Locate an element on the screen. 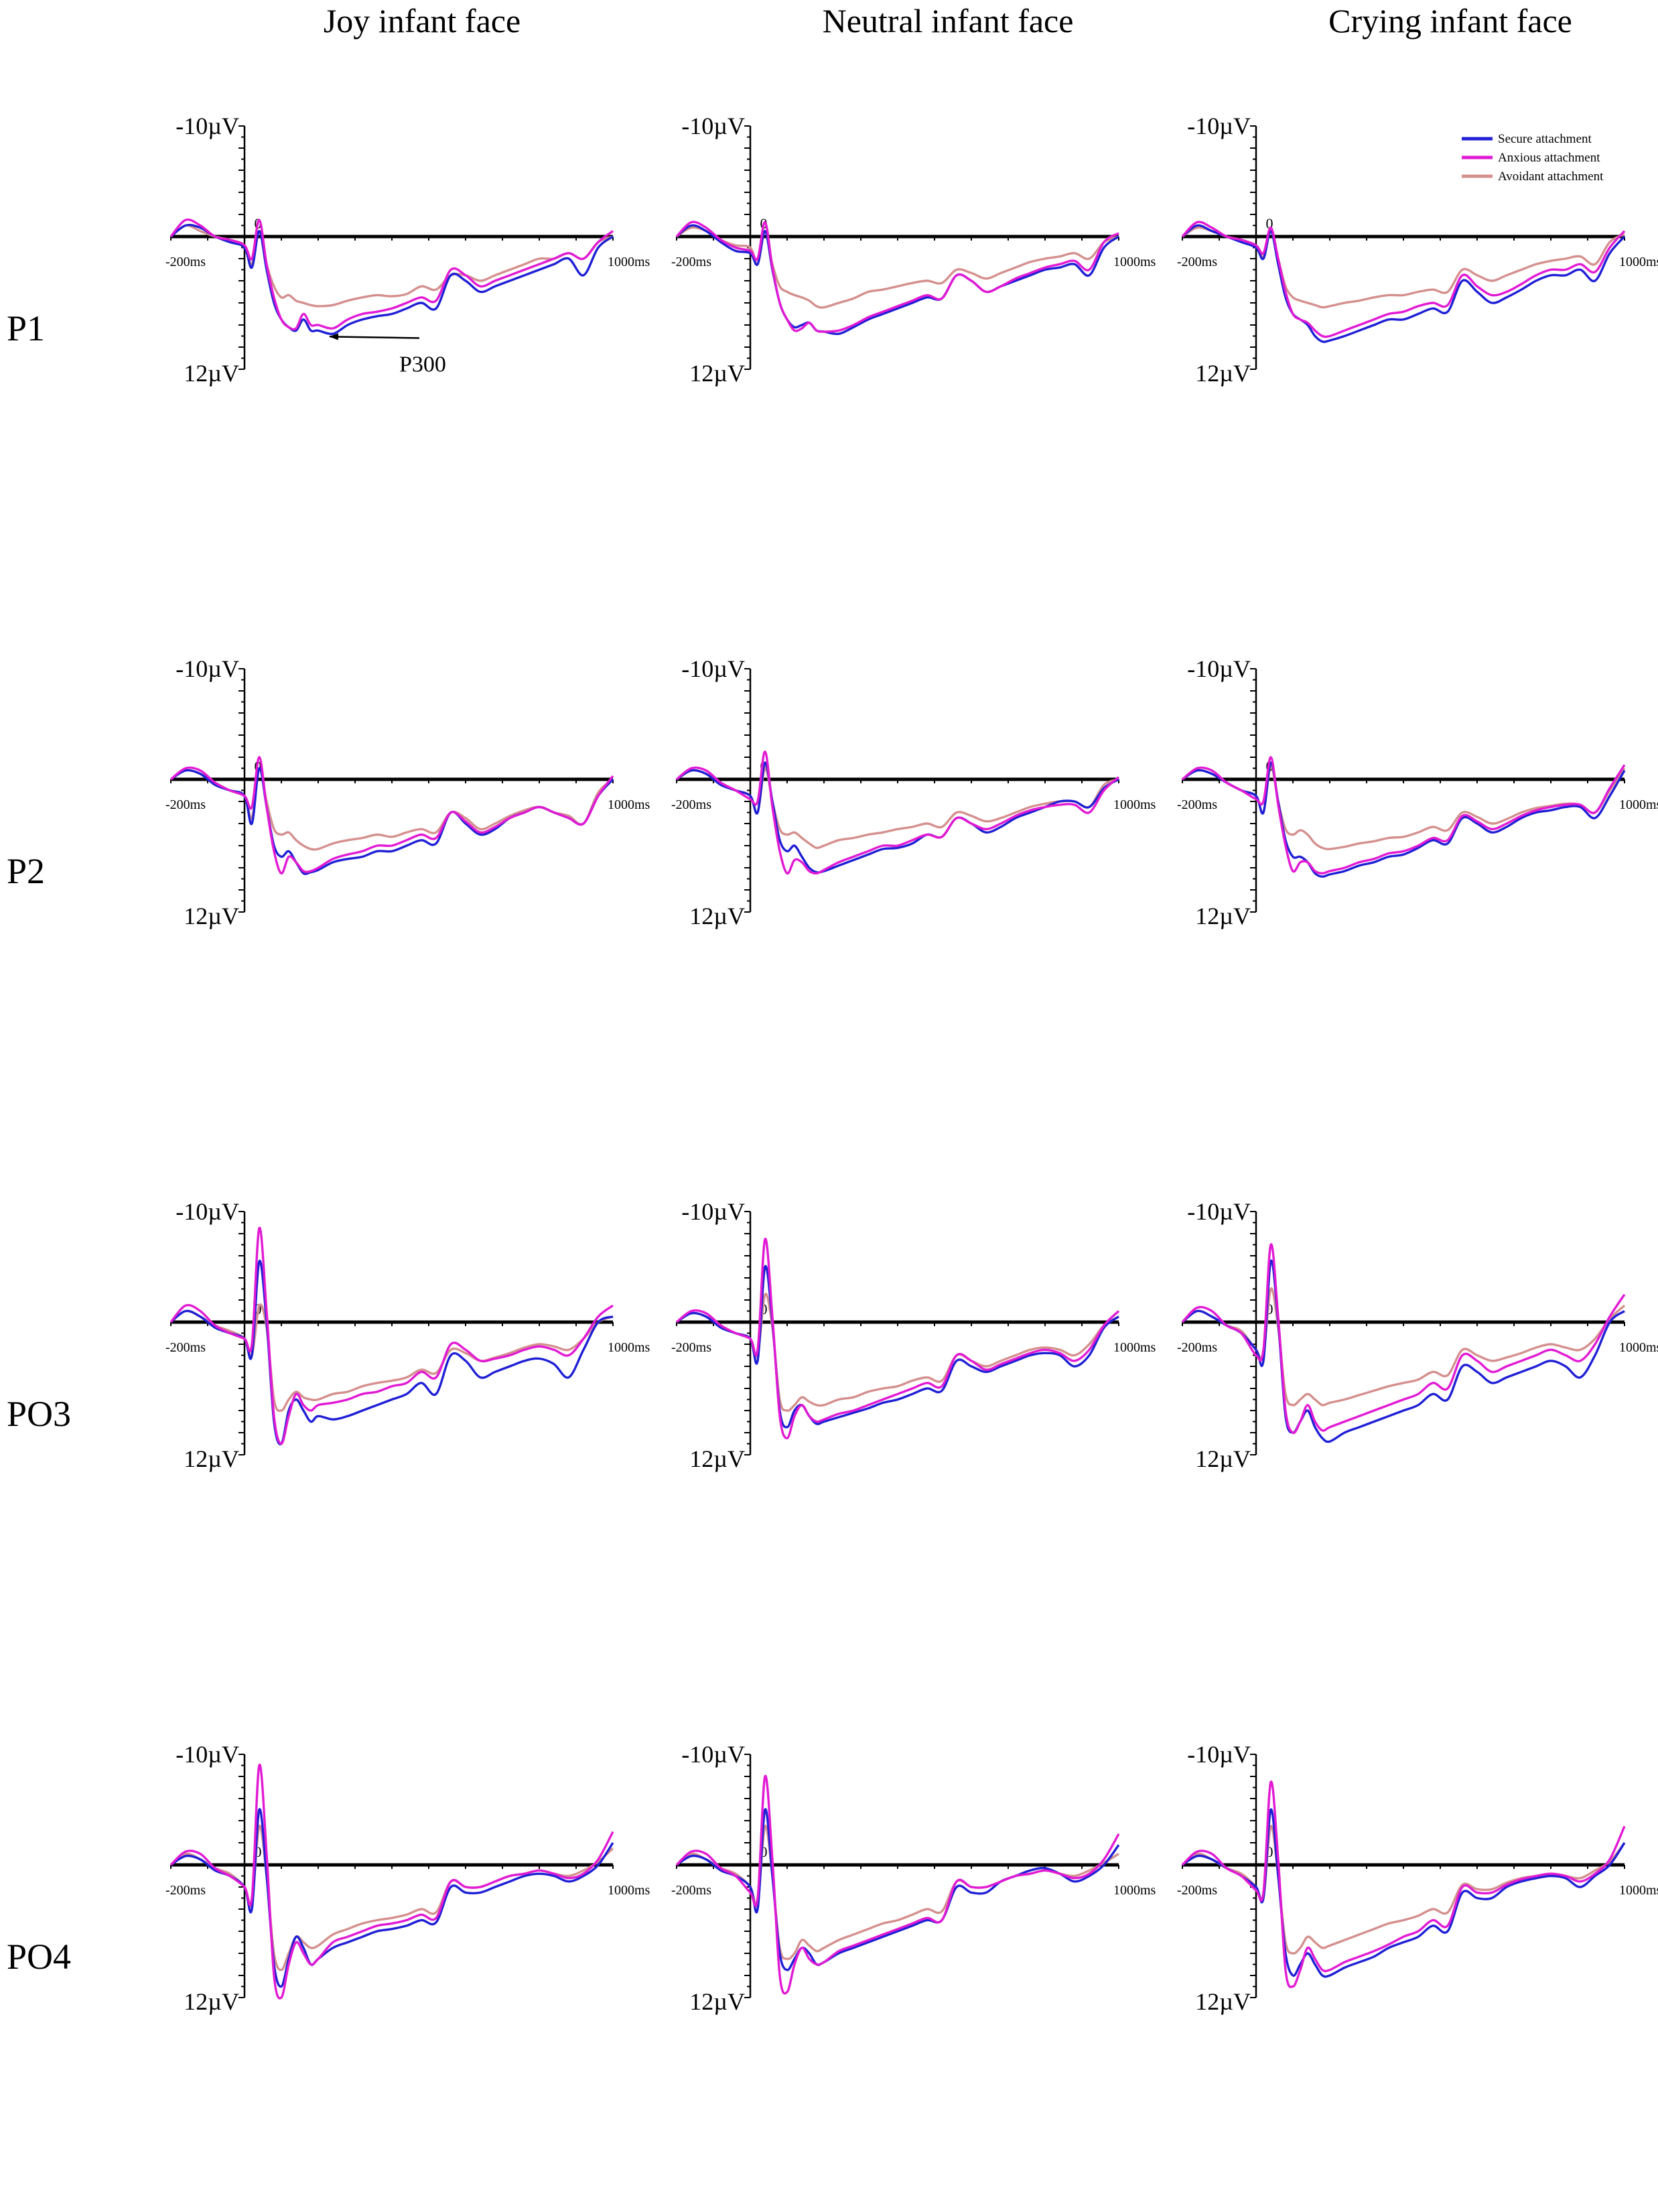  row-label: P1 is located at coordinates (26, 328).